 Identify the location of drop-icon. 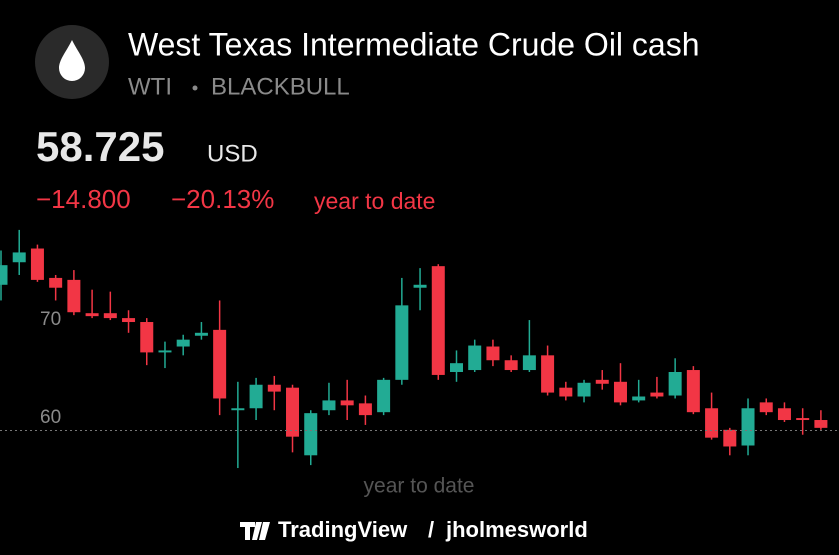
(72, 60).